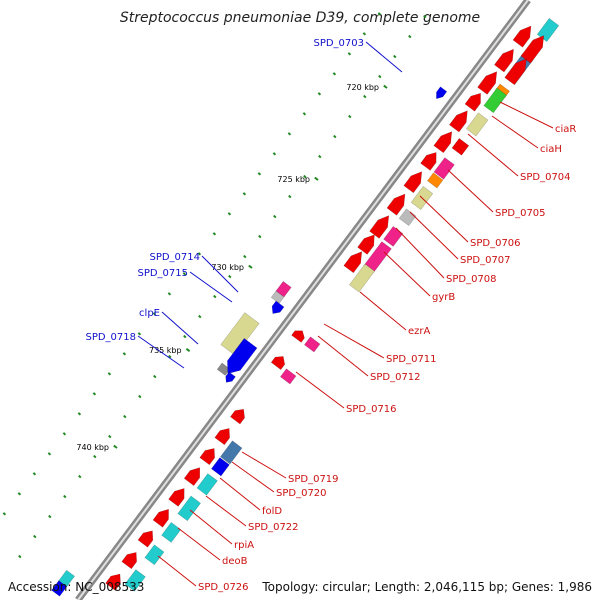  Describe the element at coordinates (165, 350) in the screenshot. I see `scale-label: 735 kbp` at that location.